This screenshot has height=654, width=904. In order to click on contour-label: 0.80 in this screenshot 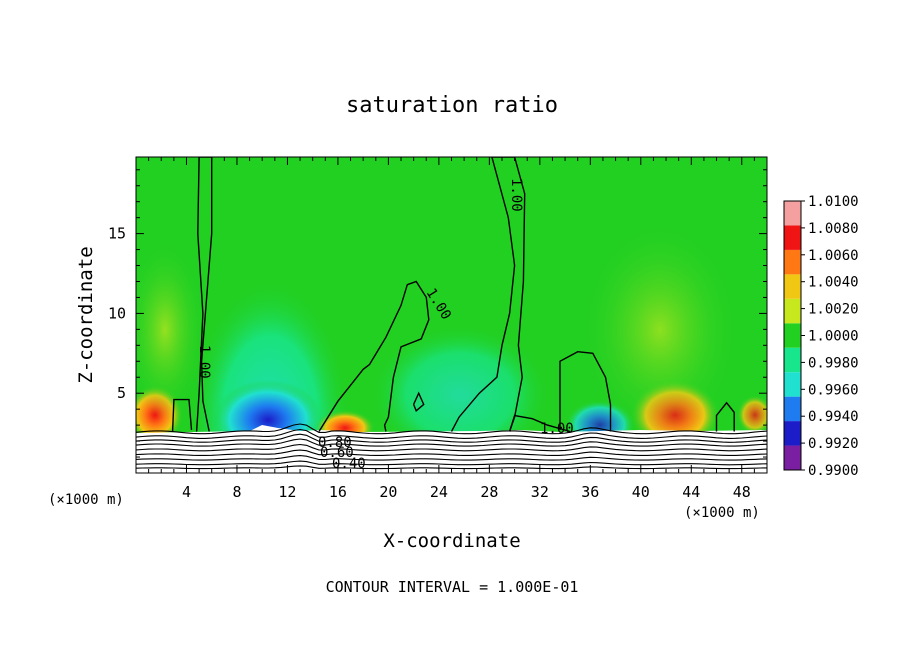, I will do `click(335, 443)`.